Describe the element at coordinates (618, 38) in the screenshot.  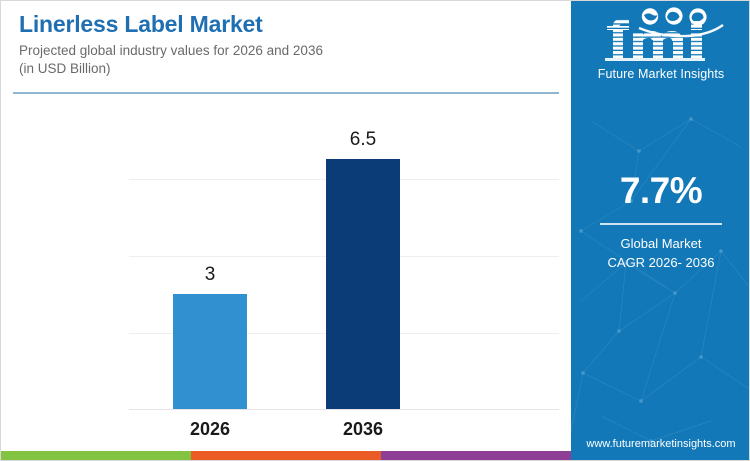
I see `letter-f` at that location.